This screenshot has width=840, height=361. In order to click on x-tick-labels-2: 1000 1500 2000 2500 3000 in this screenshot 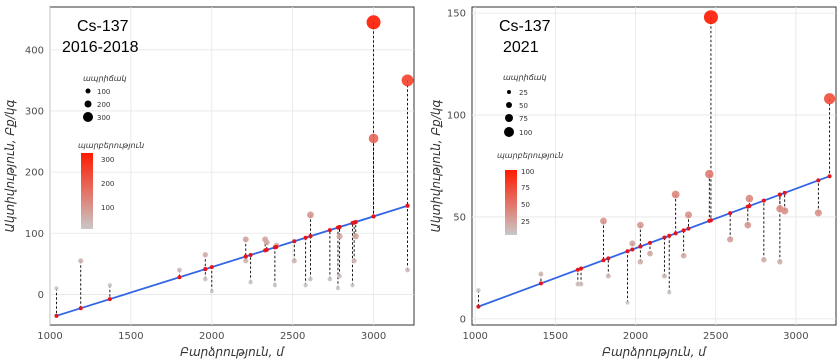, I will do `click(635, 336)`.